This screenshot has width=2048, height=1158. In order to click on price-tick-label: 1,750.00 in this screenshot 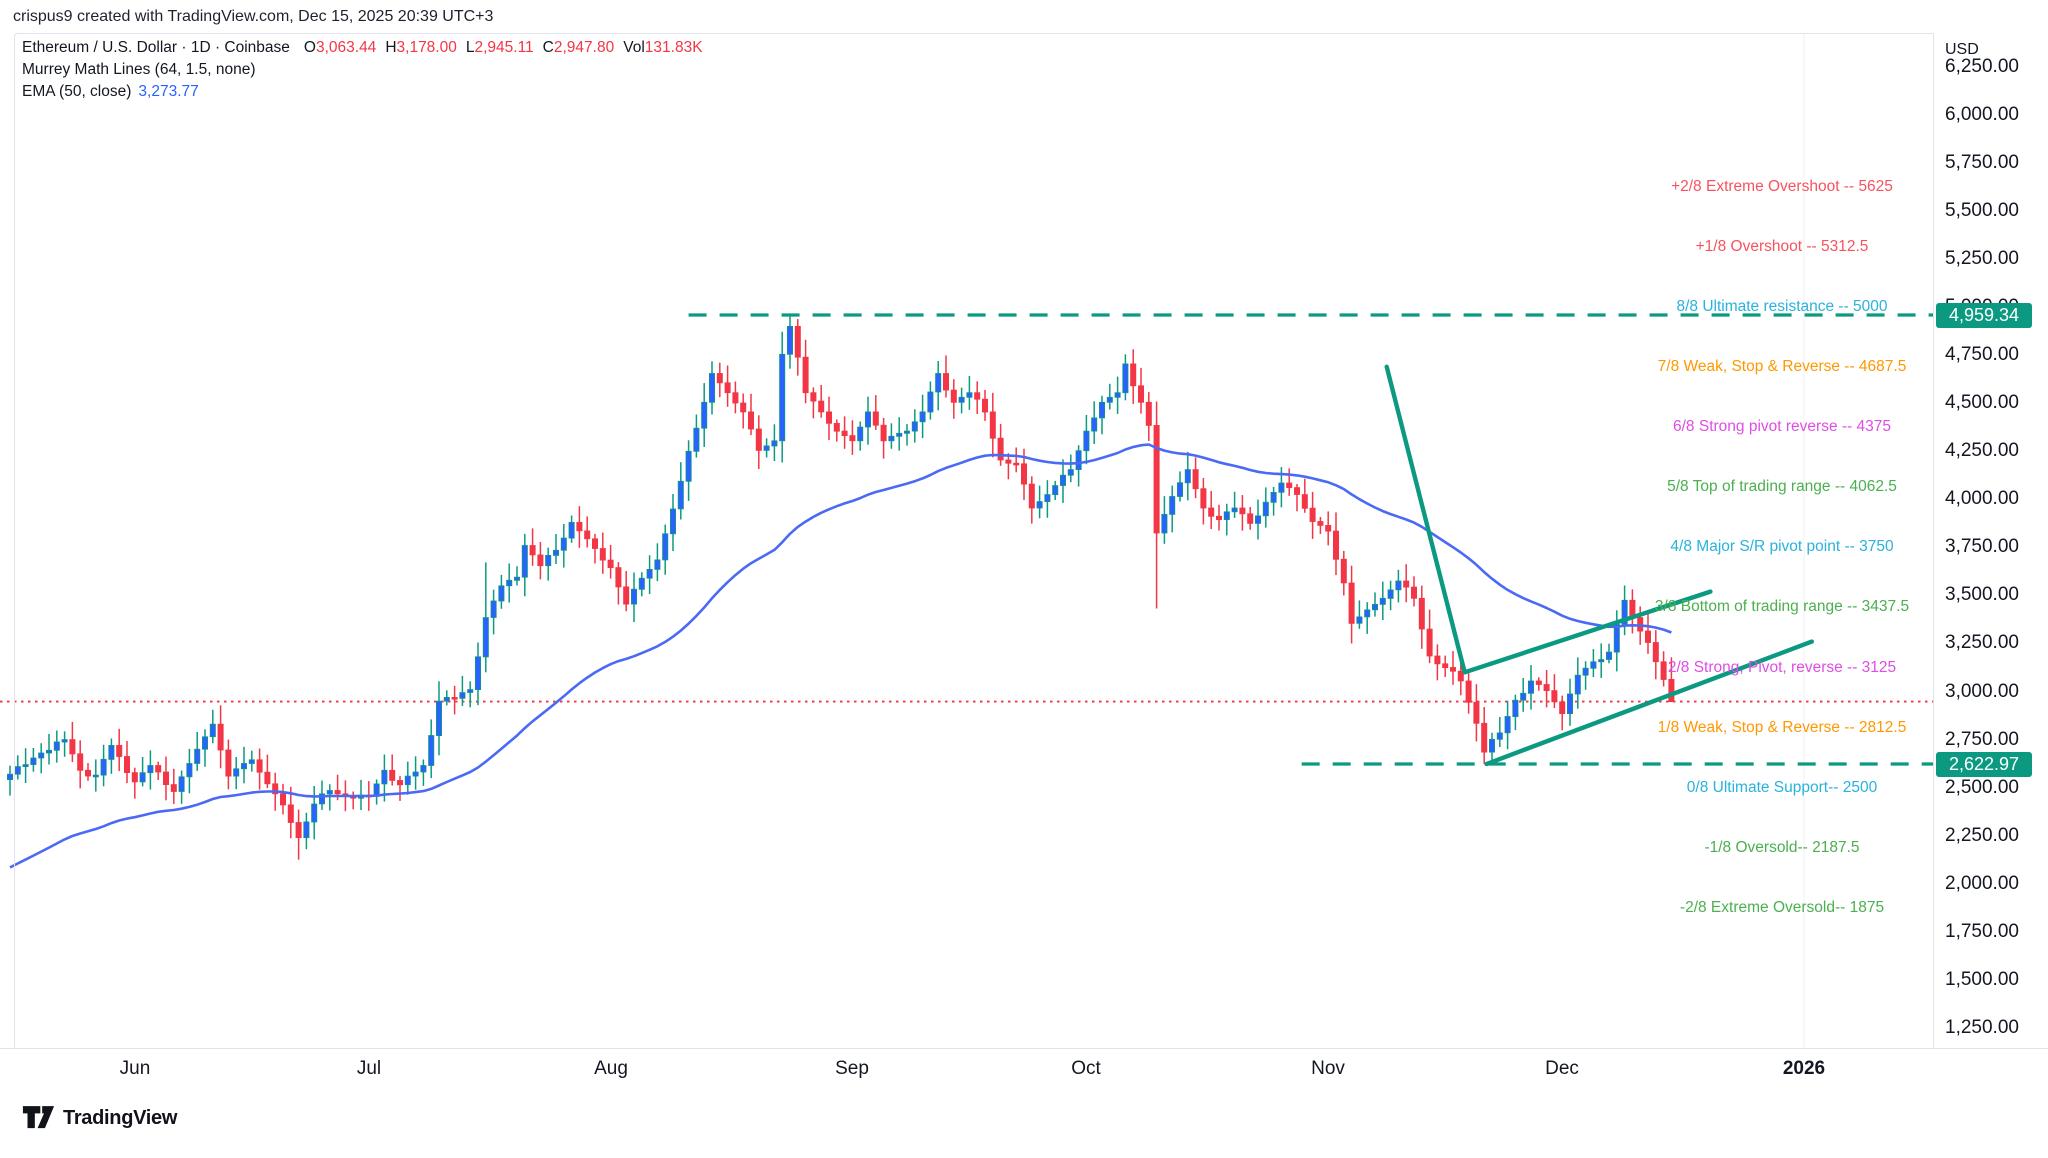, I will do `click(1982, 931)`.